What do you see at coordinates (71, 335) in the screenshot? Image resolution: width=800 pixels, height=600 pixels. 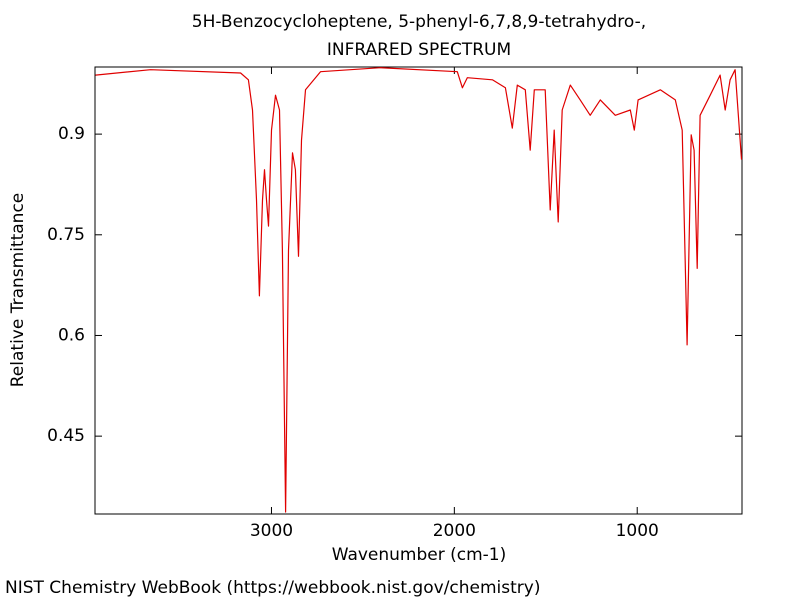 I see `y-tick-label: 0.6` at bounding box center [71, 335].